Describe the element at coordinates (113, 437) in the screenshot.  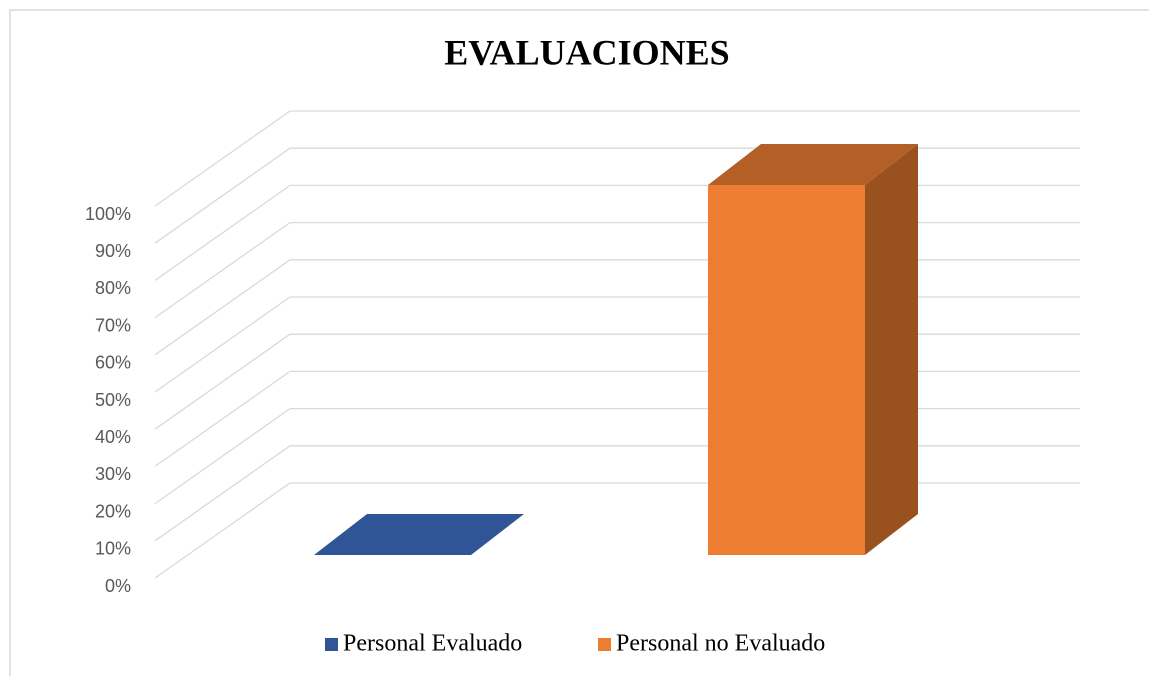
I see `y-tick-label: 40%` at that location.